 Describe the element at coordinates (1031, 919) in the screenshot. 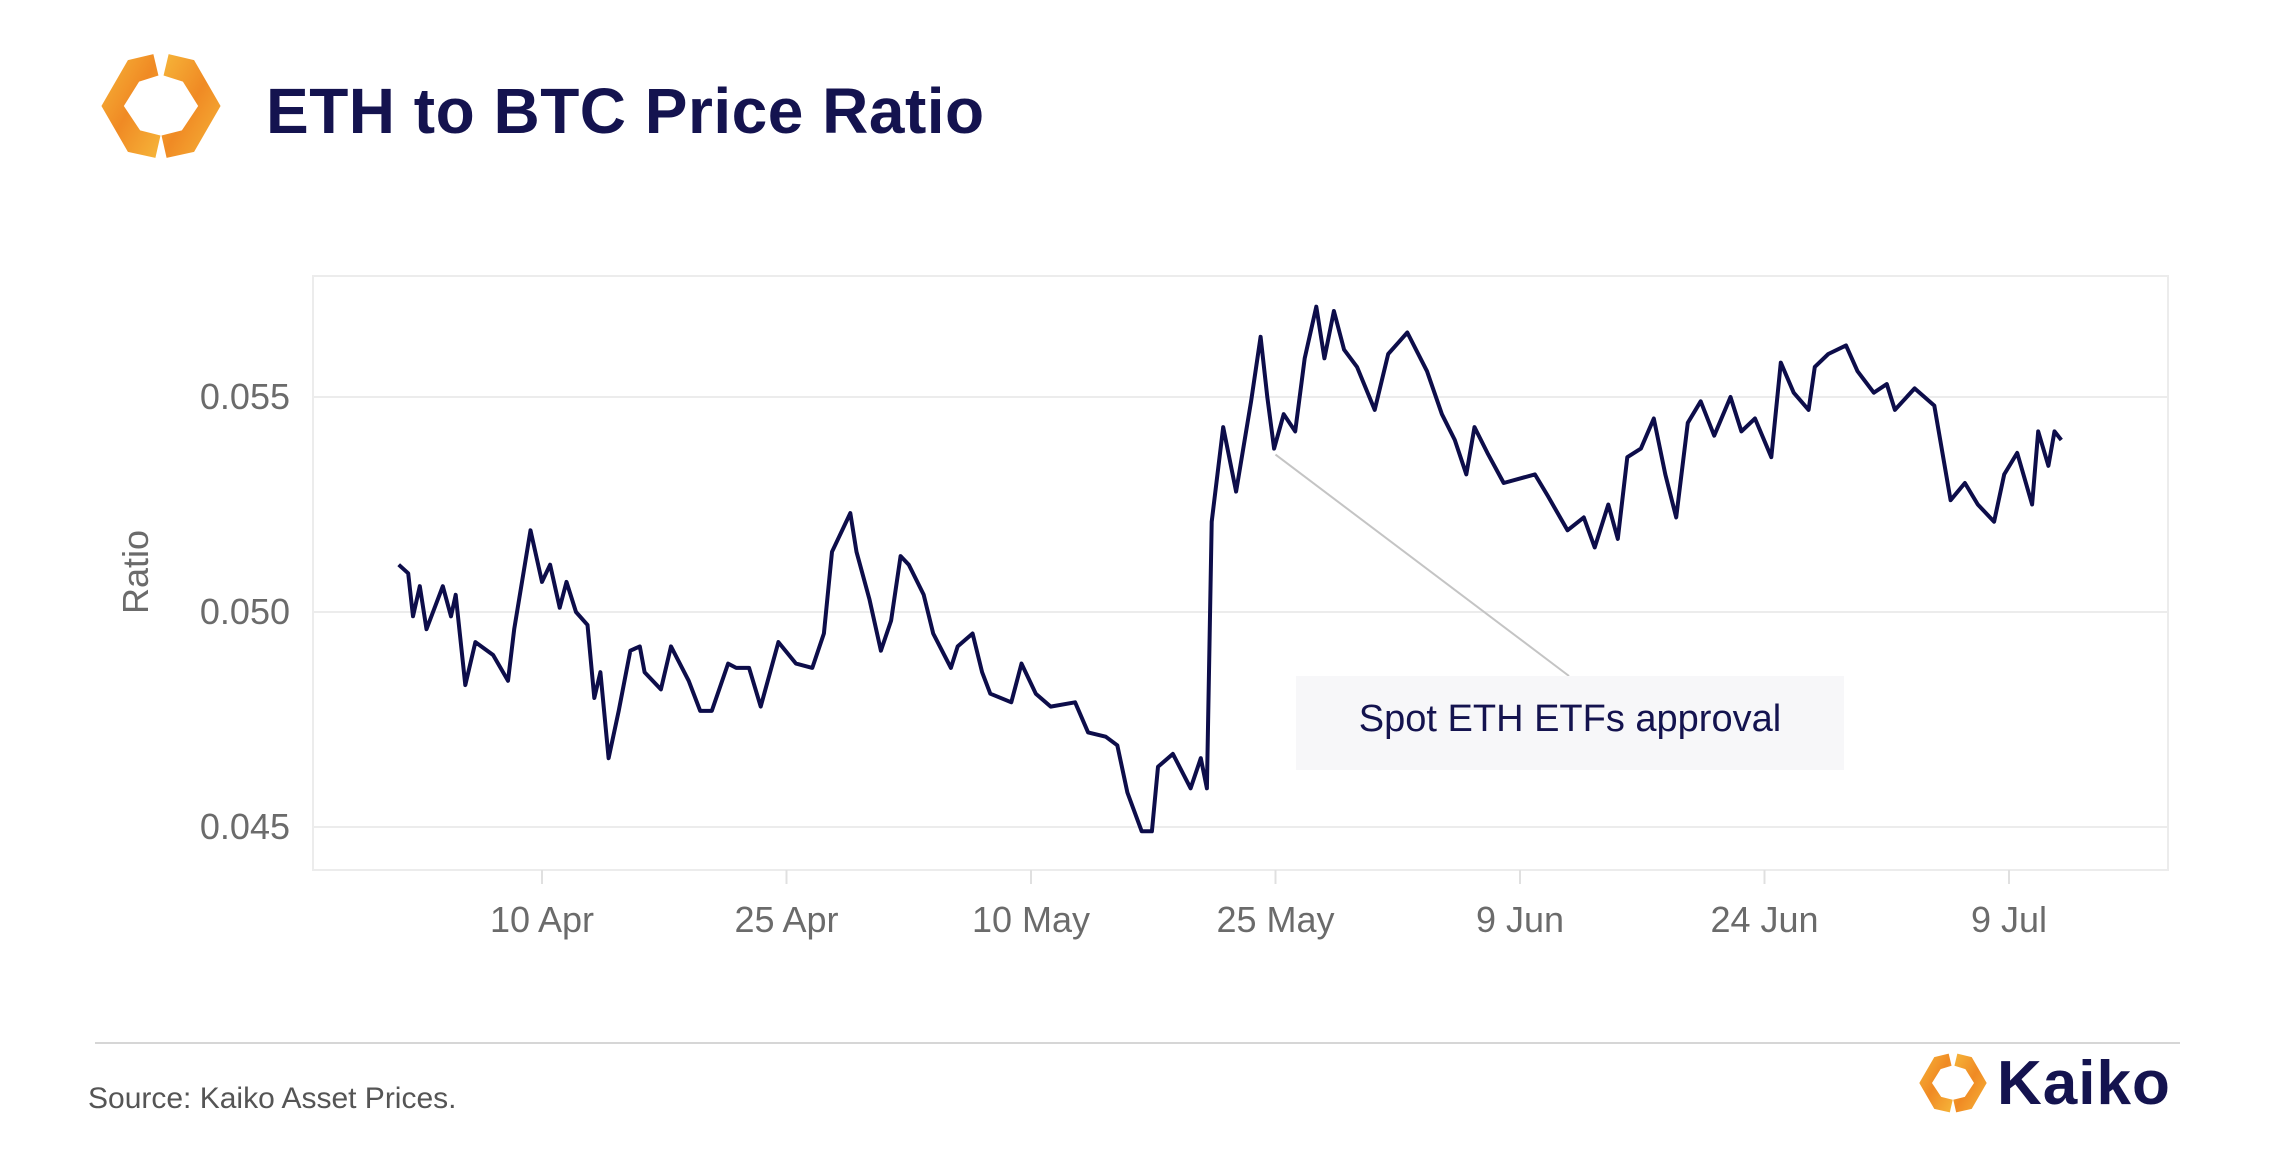

I see `x-tick-label: 10 May` at that location.